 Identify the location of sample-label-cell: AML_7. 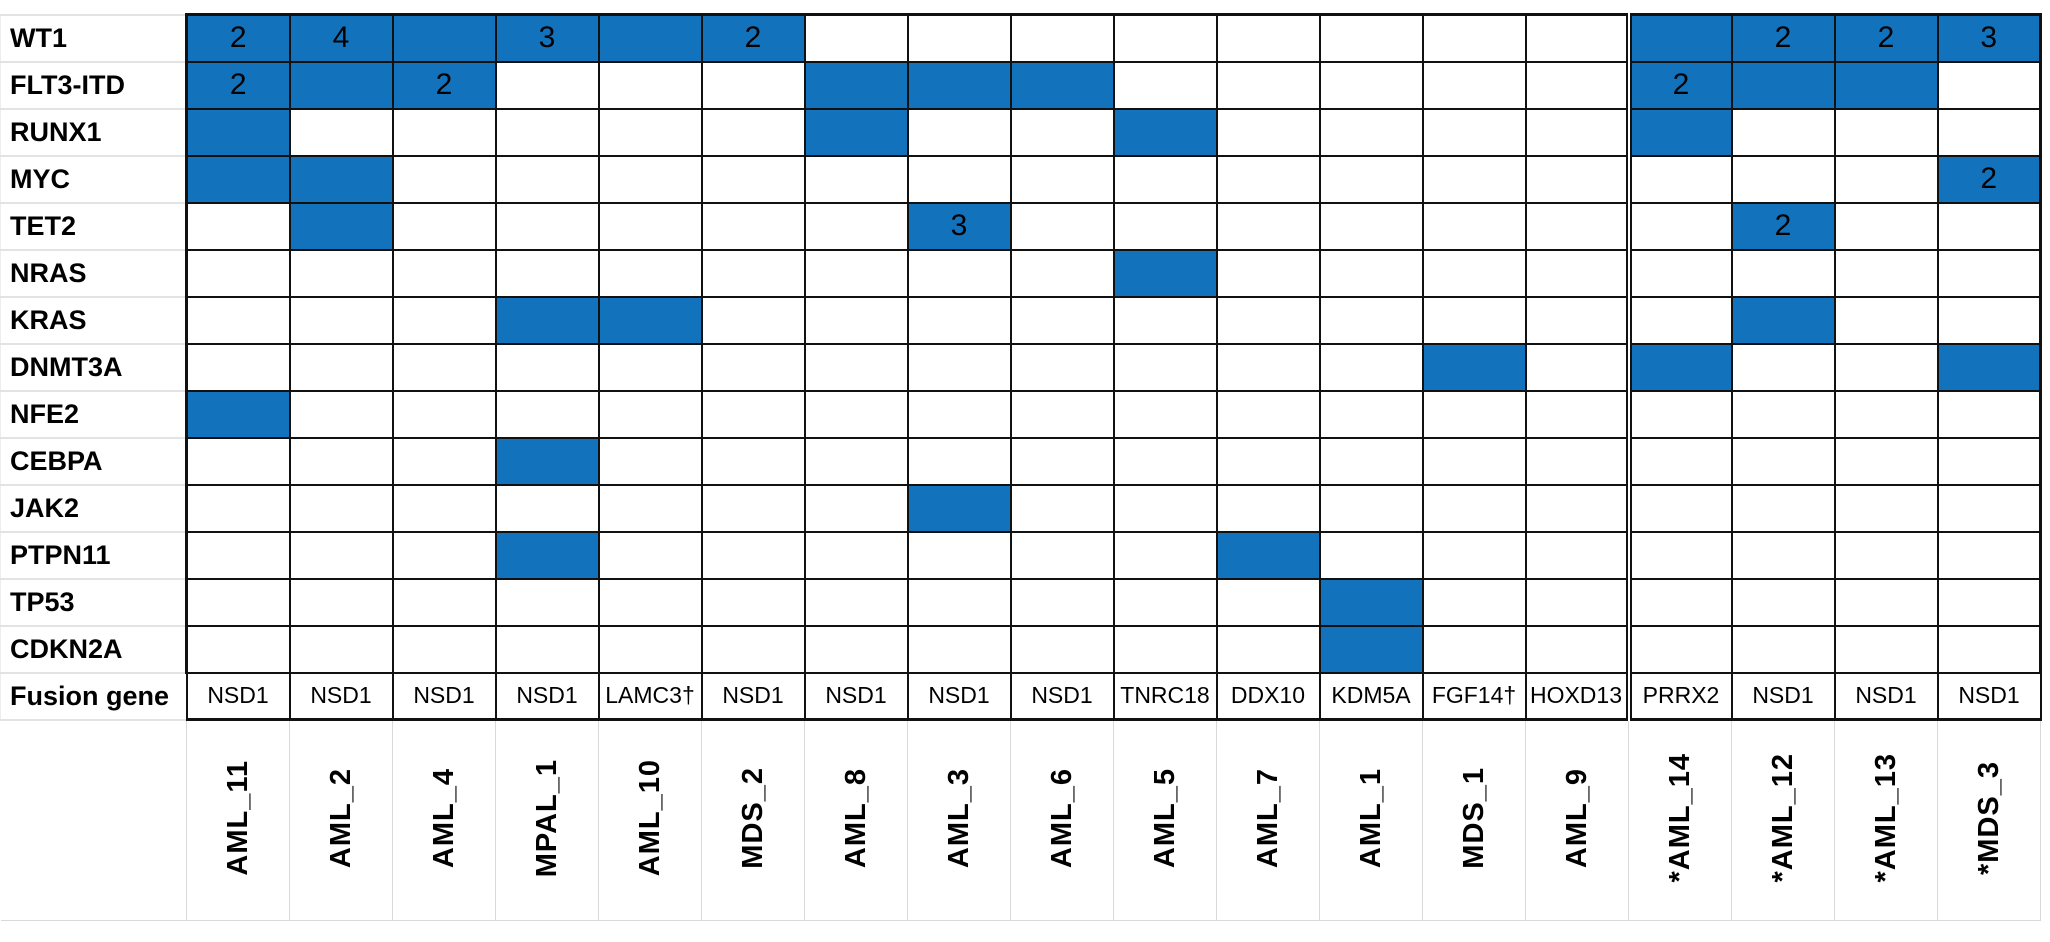
(1268, 820).